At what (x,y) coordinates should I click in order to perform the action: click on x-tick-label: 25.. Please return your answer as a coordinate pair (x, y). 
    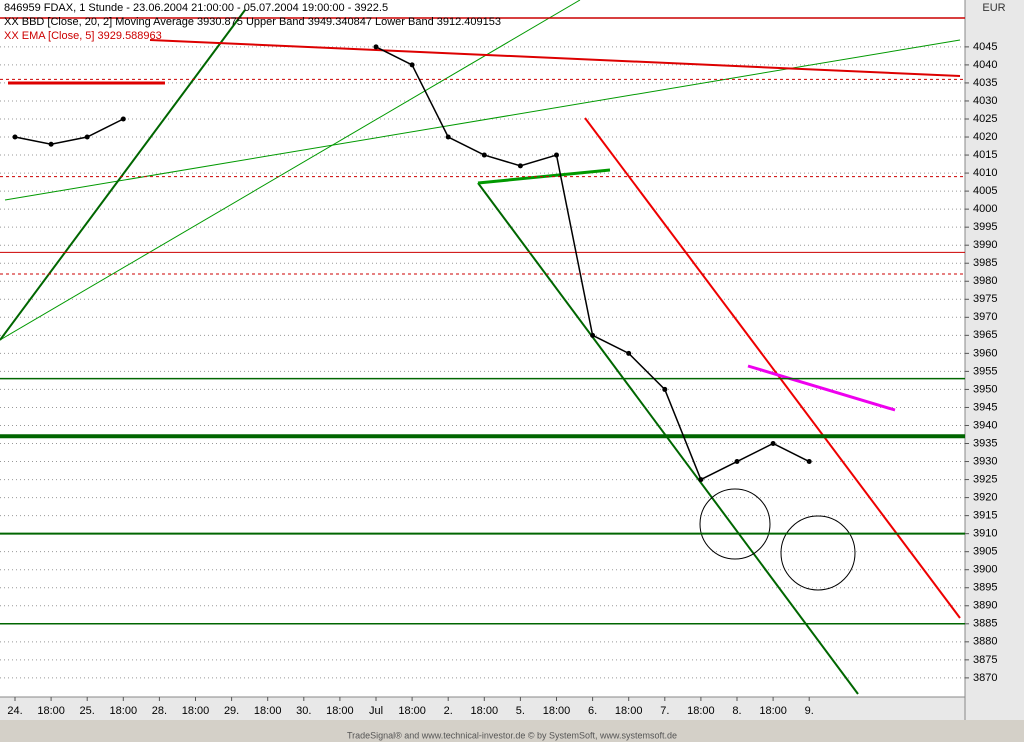
    Looking at the image, I should click on (87, 711).